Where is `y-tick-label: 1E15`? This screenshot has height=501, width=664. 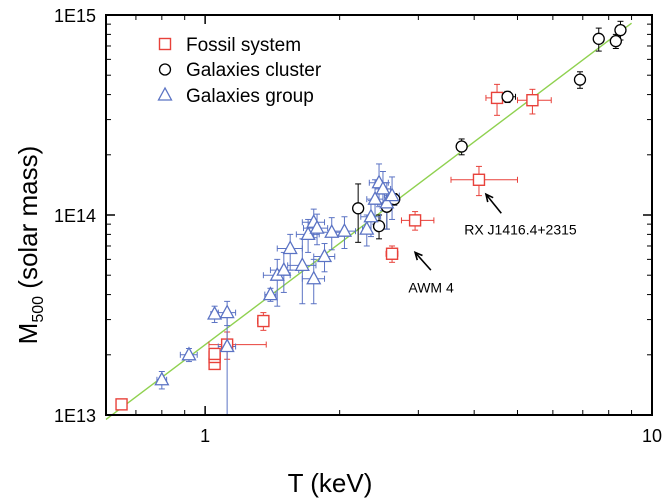
y-tick-label: 1E15 is located at coordinates (75, 16).